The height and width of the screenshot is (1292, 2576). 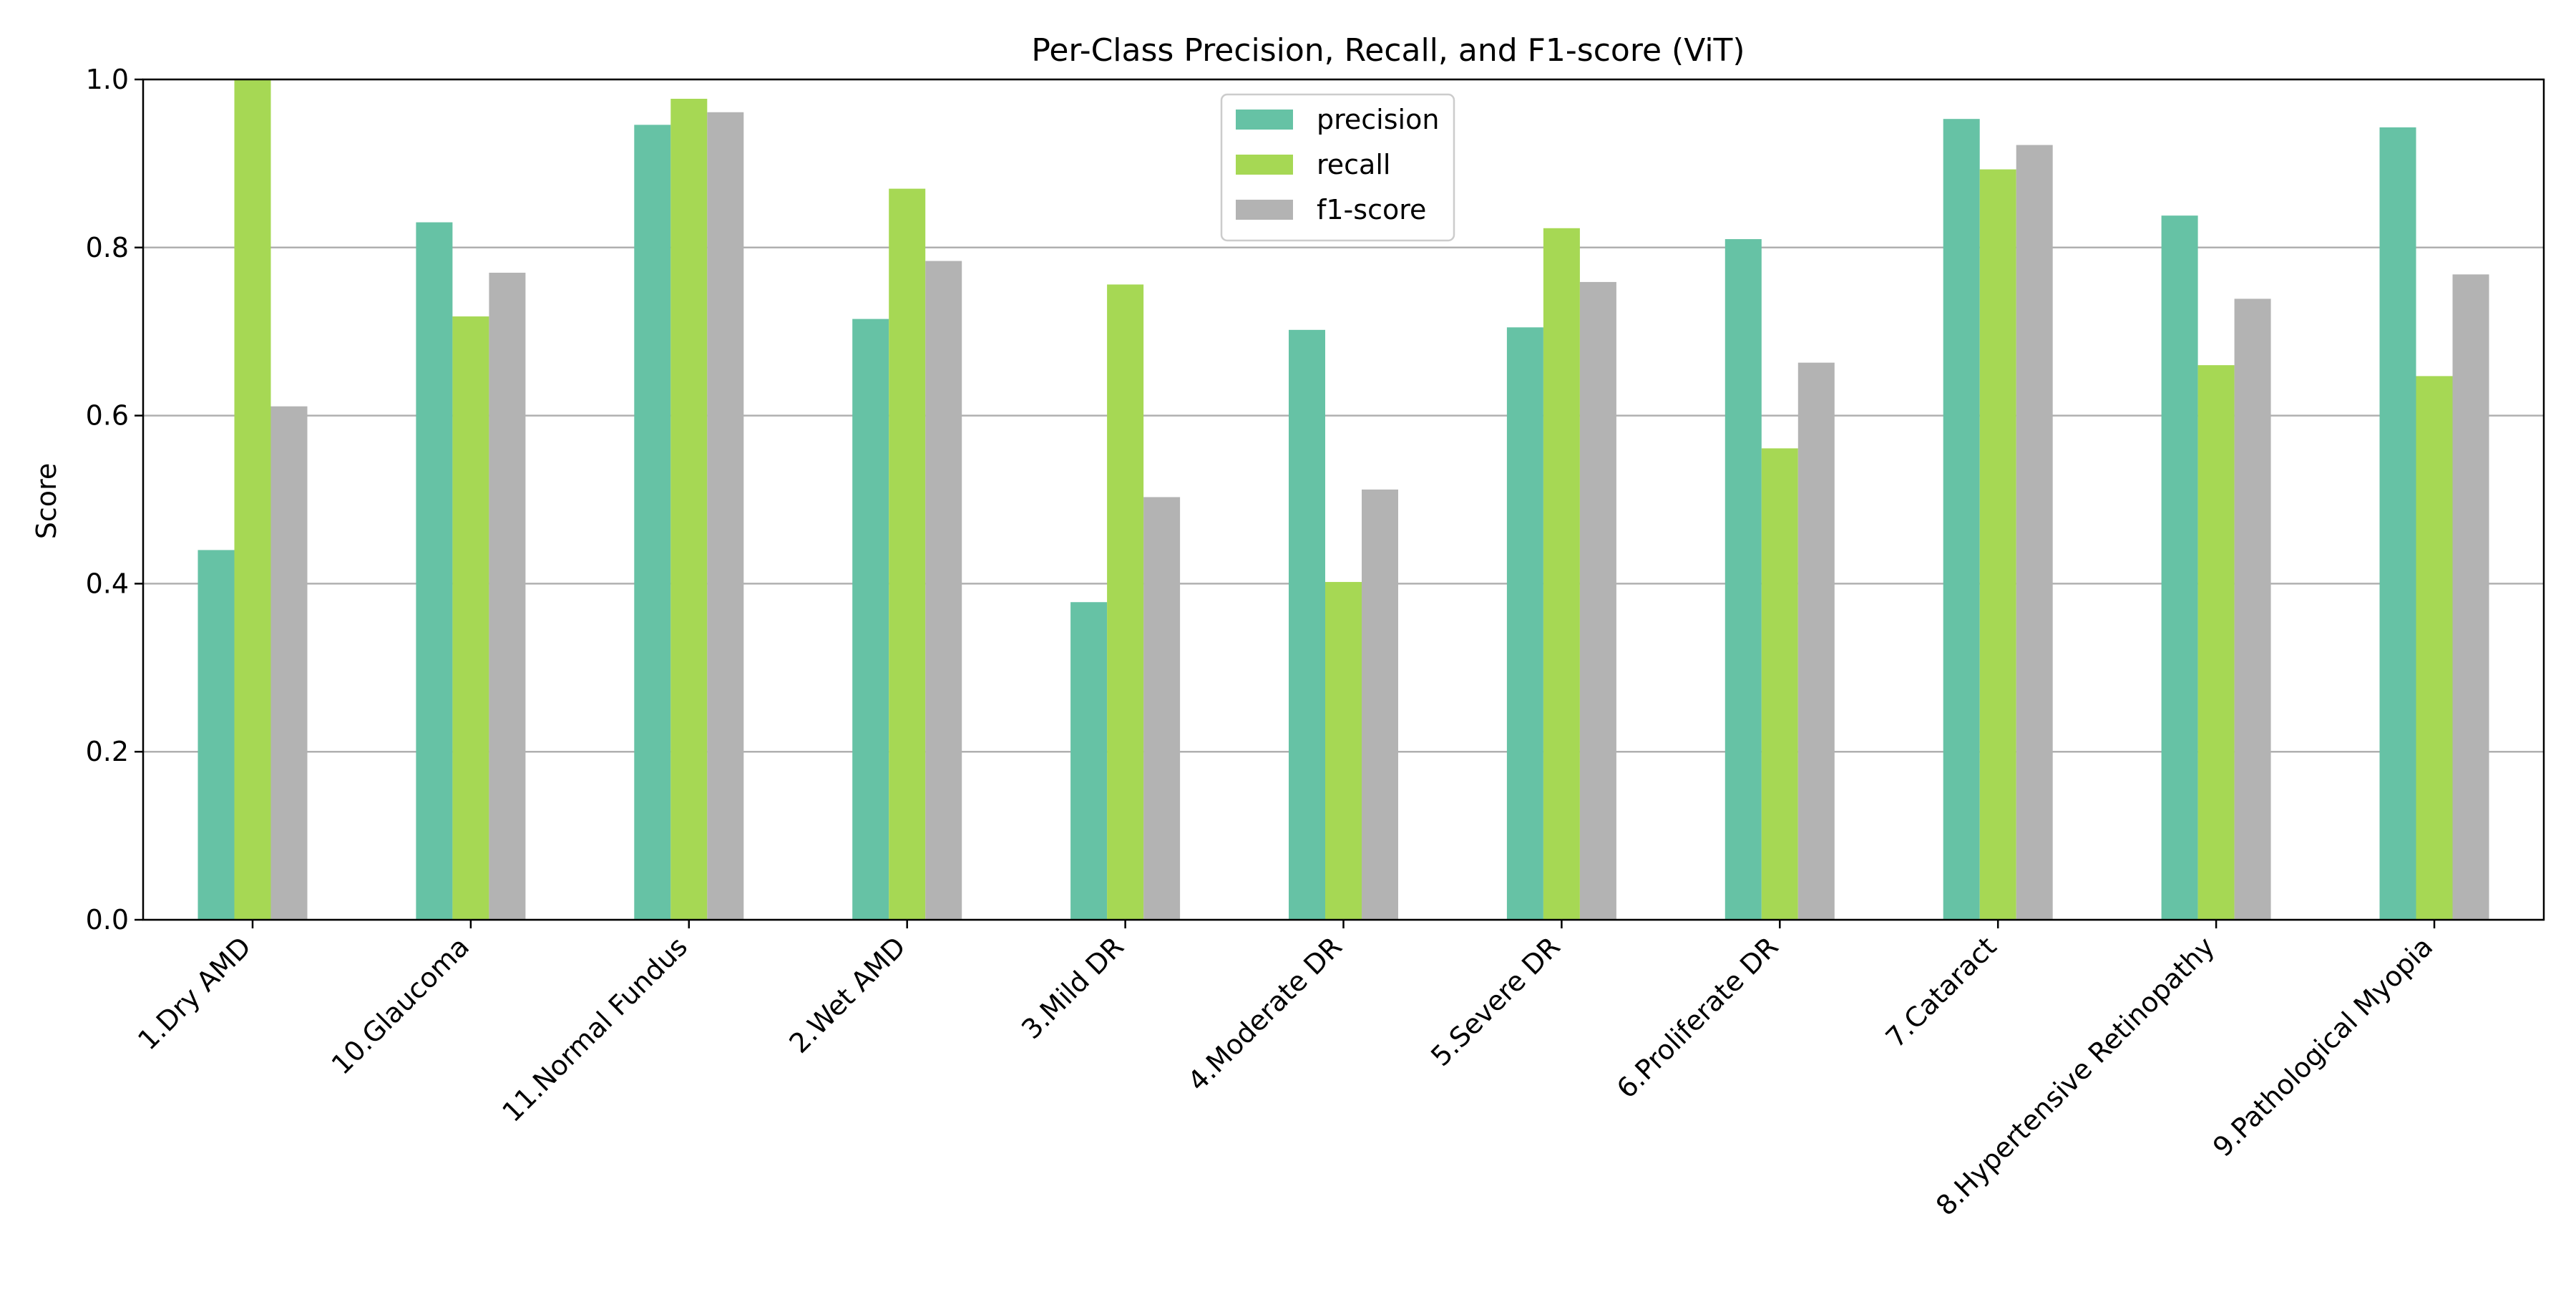 I want to click on y-tick-label: 1.0, so click(x=107, y=79).